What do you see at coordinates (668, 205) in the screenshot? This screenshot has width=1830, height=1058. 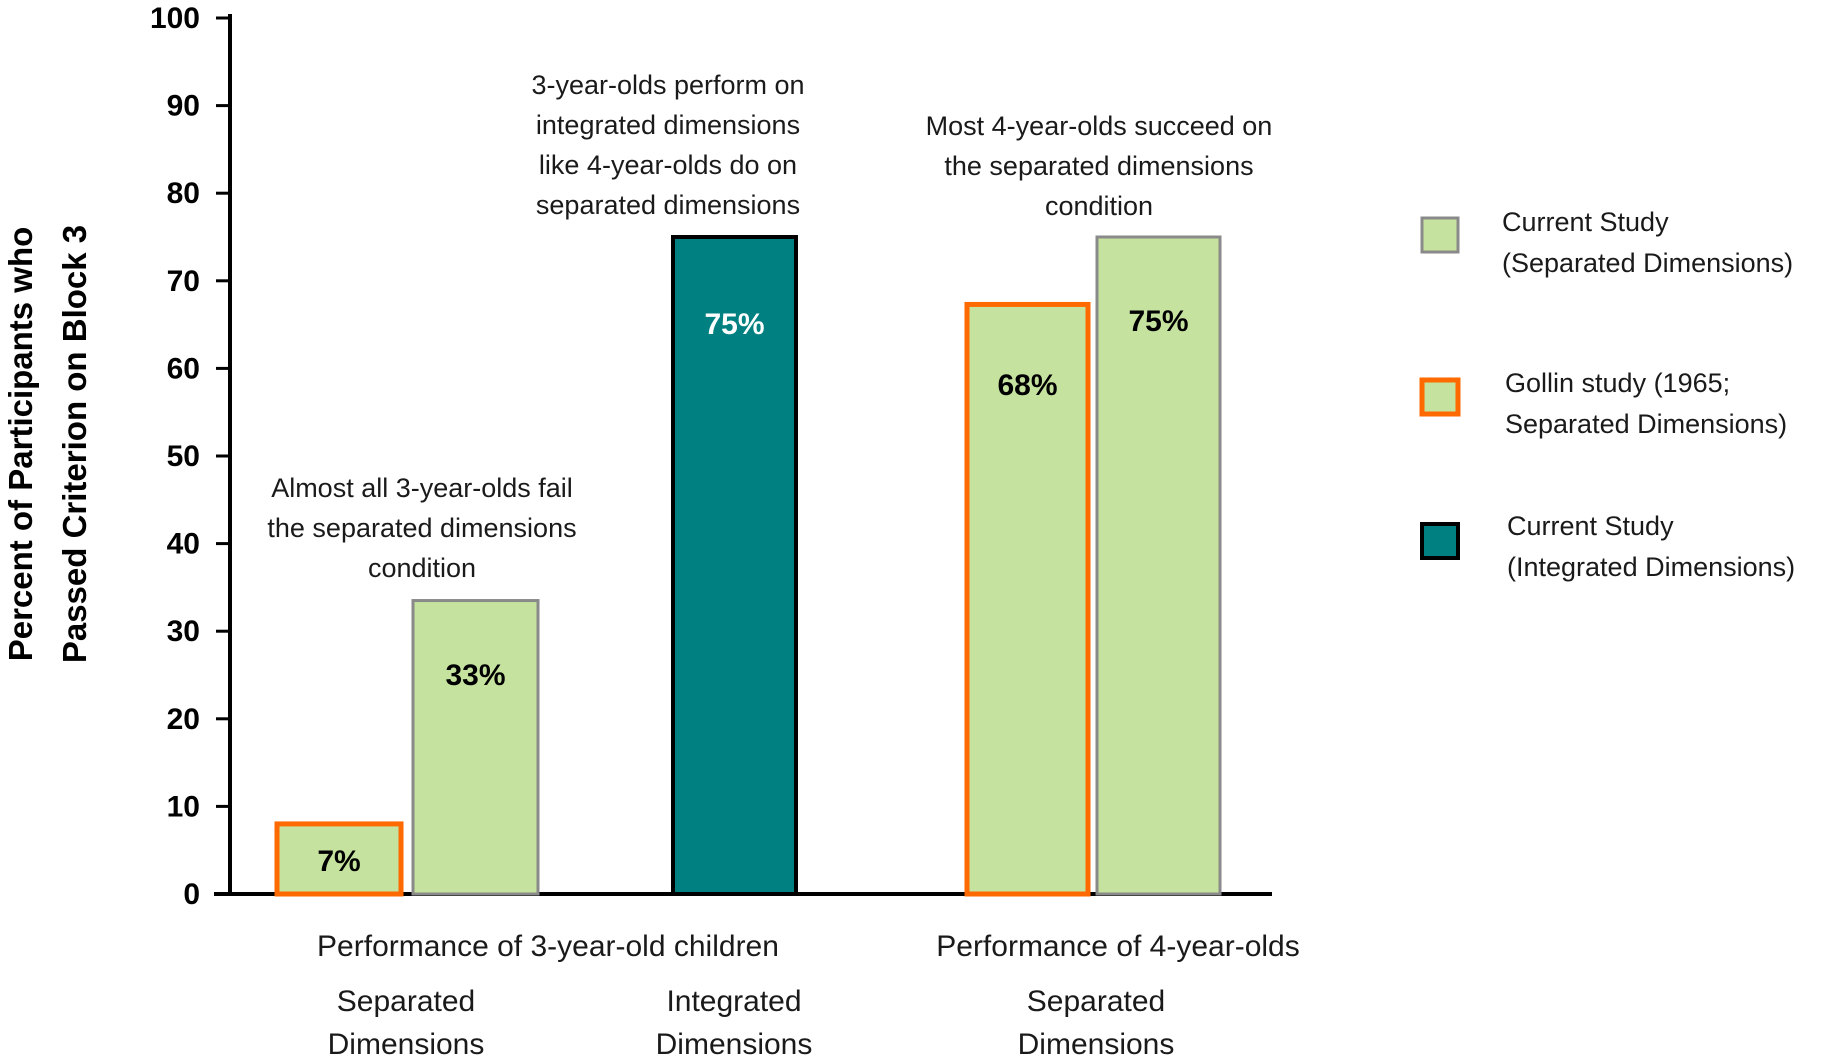 I see `annotation-text: separated dimensions` at bounding box center [668, 205].